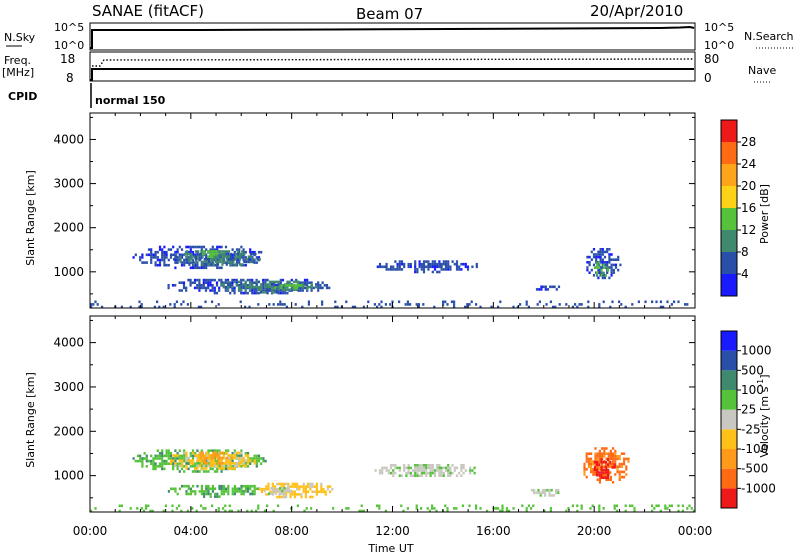 The height and width of the screenshot is (558, 800). What do you see at coordinates (708, 78) in the screenshot?
I see `nave-tick-bottom: 0` at bounding box center [708, 78].